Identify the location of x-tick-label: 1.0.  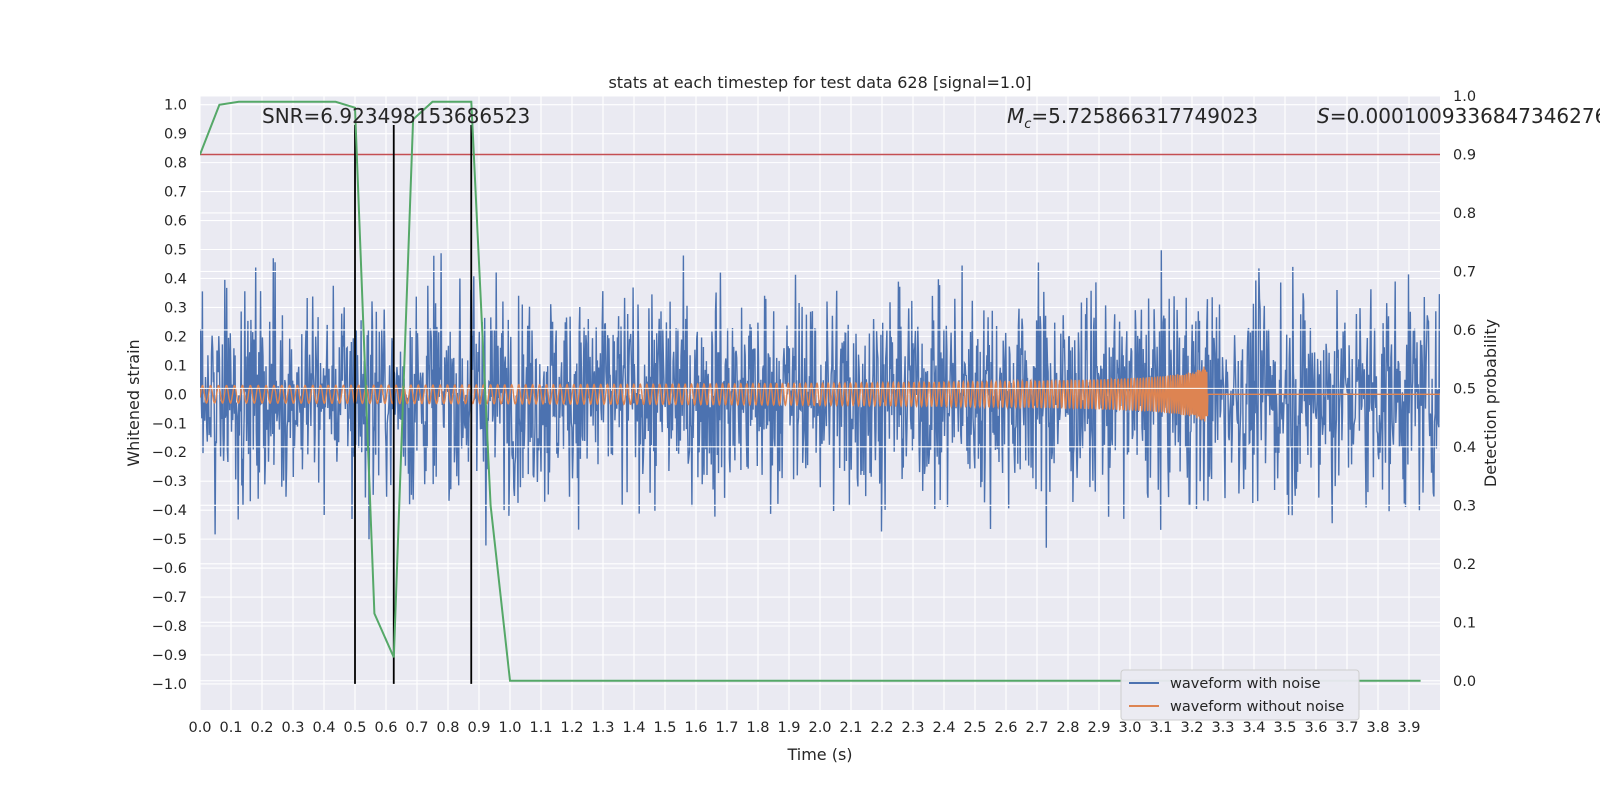
(509, 728).